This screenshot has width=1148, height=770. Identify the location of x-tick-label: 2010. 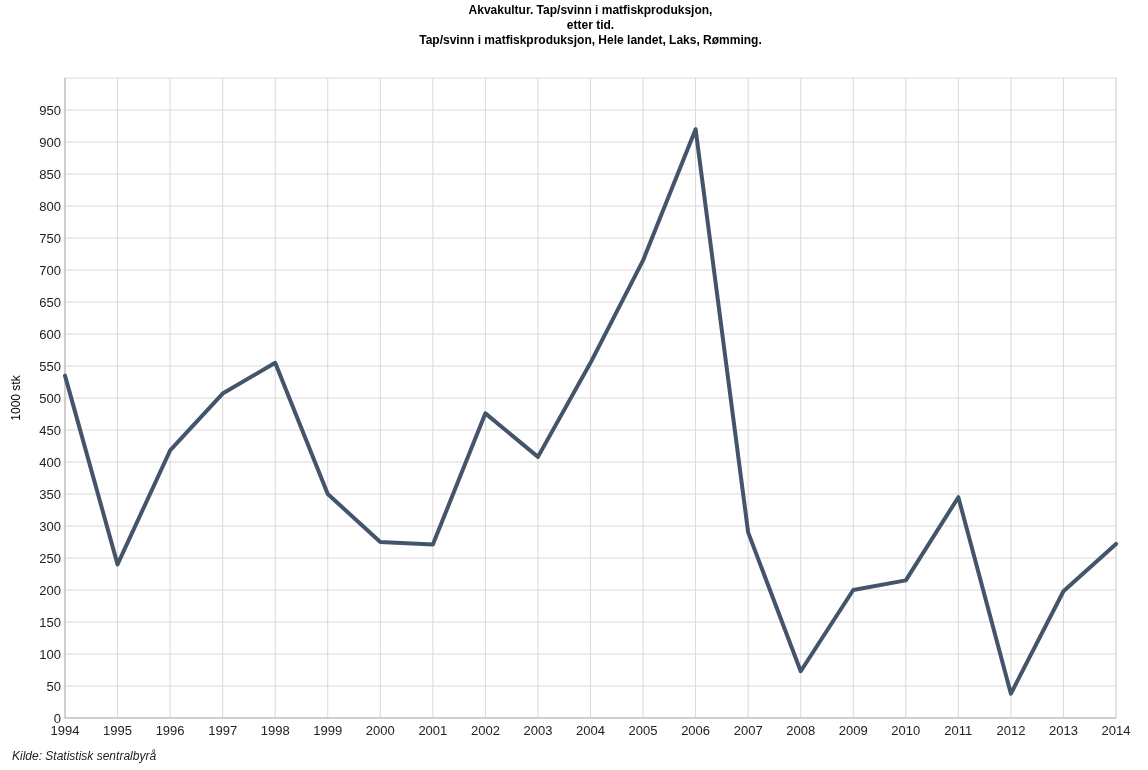
(906, 730).